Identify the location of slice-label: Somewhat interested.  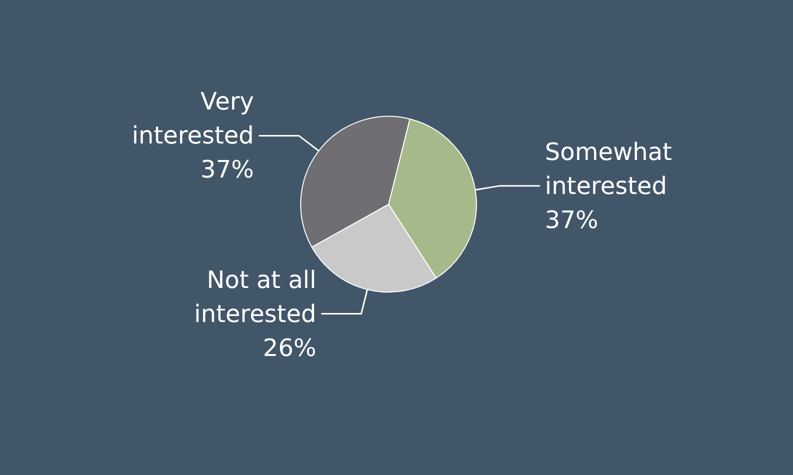
(608, 169).